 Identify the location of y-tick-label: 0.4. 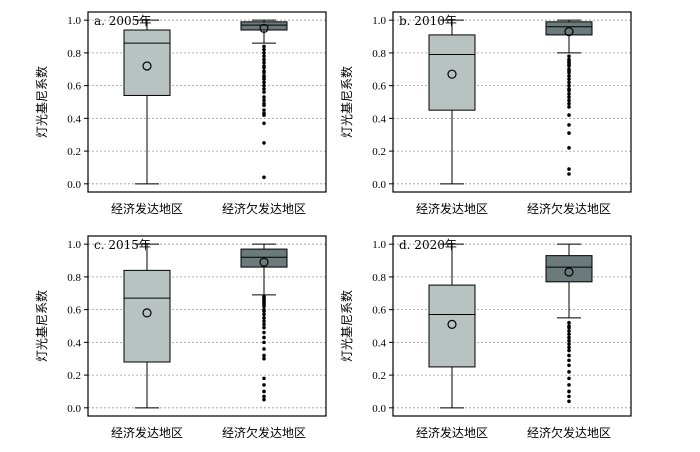
(379, 343).